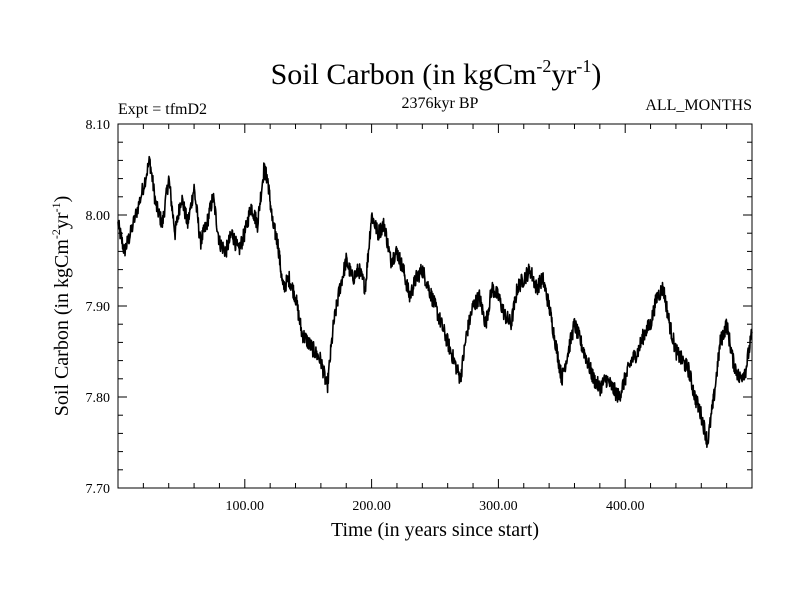 Image resolution: width=800 pixels, height=600 pixels. I want to click on x-axis-label: Time (in years since start), so click(435, 530).